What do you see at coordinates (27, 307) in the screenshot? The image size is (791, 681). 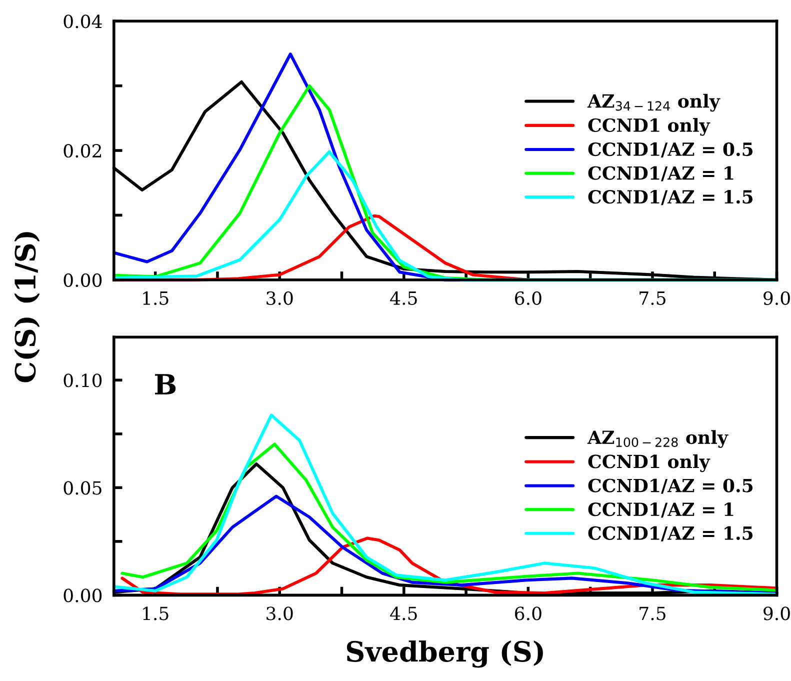 I see `y-axis-title: C(S) (1/S)` at bounding box center [27, 307].